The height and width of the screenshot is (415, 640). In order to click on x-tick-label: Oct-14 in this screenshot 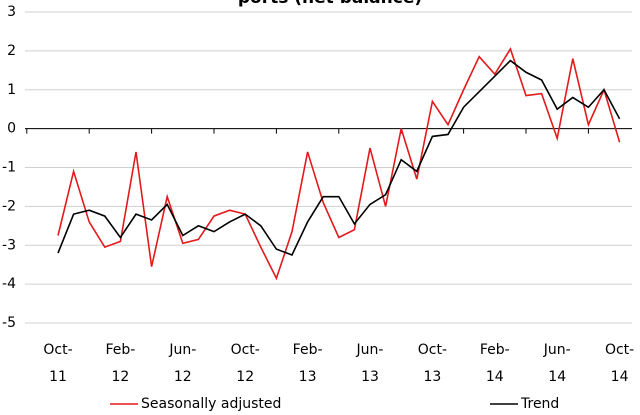, I will do `click(619, 363)`.